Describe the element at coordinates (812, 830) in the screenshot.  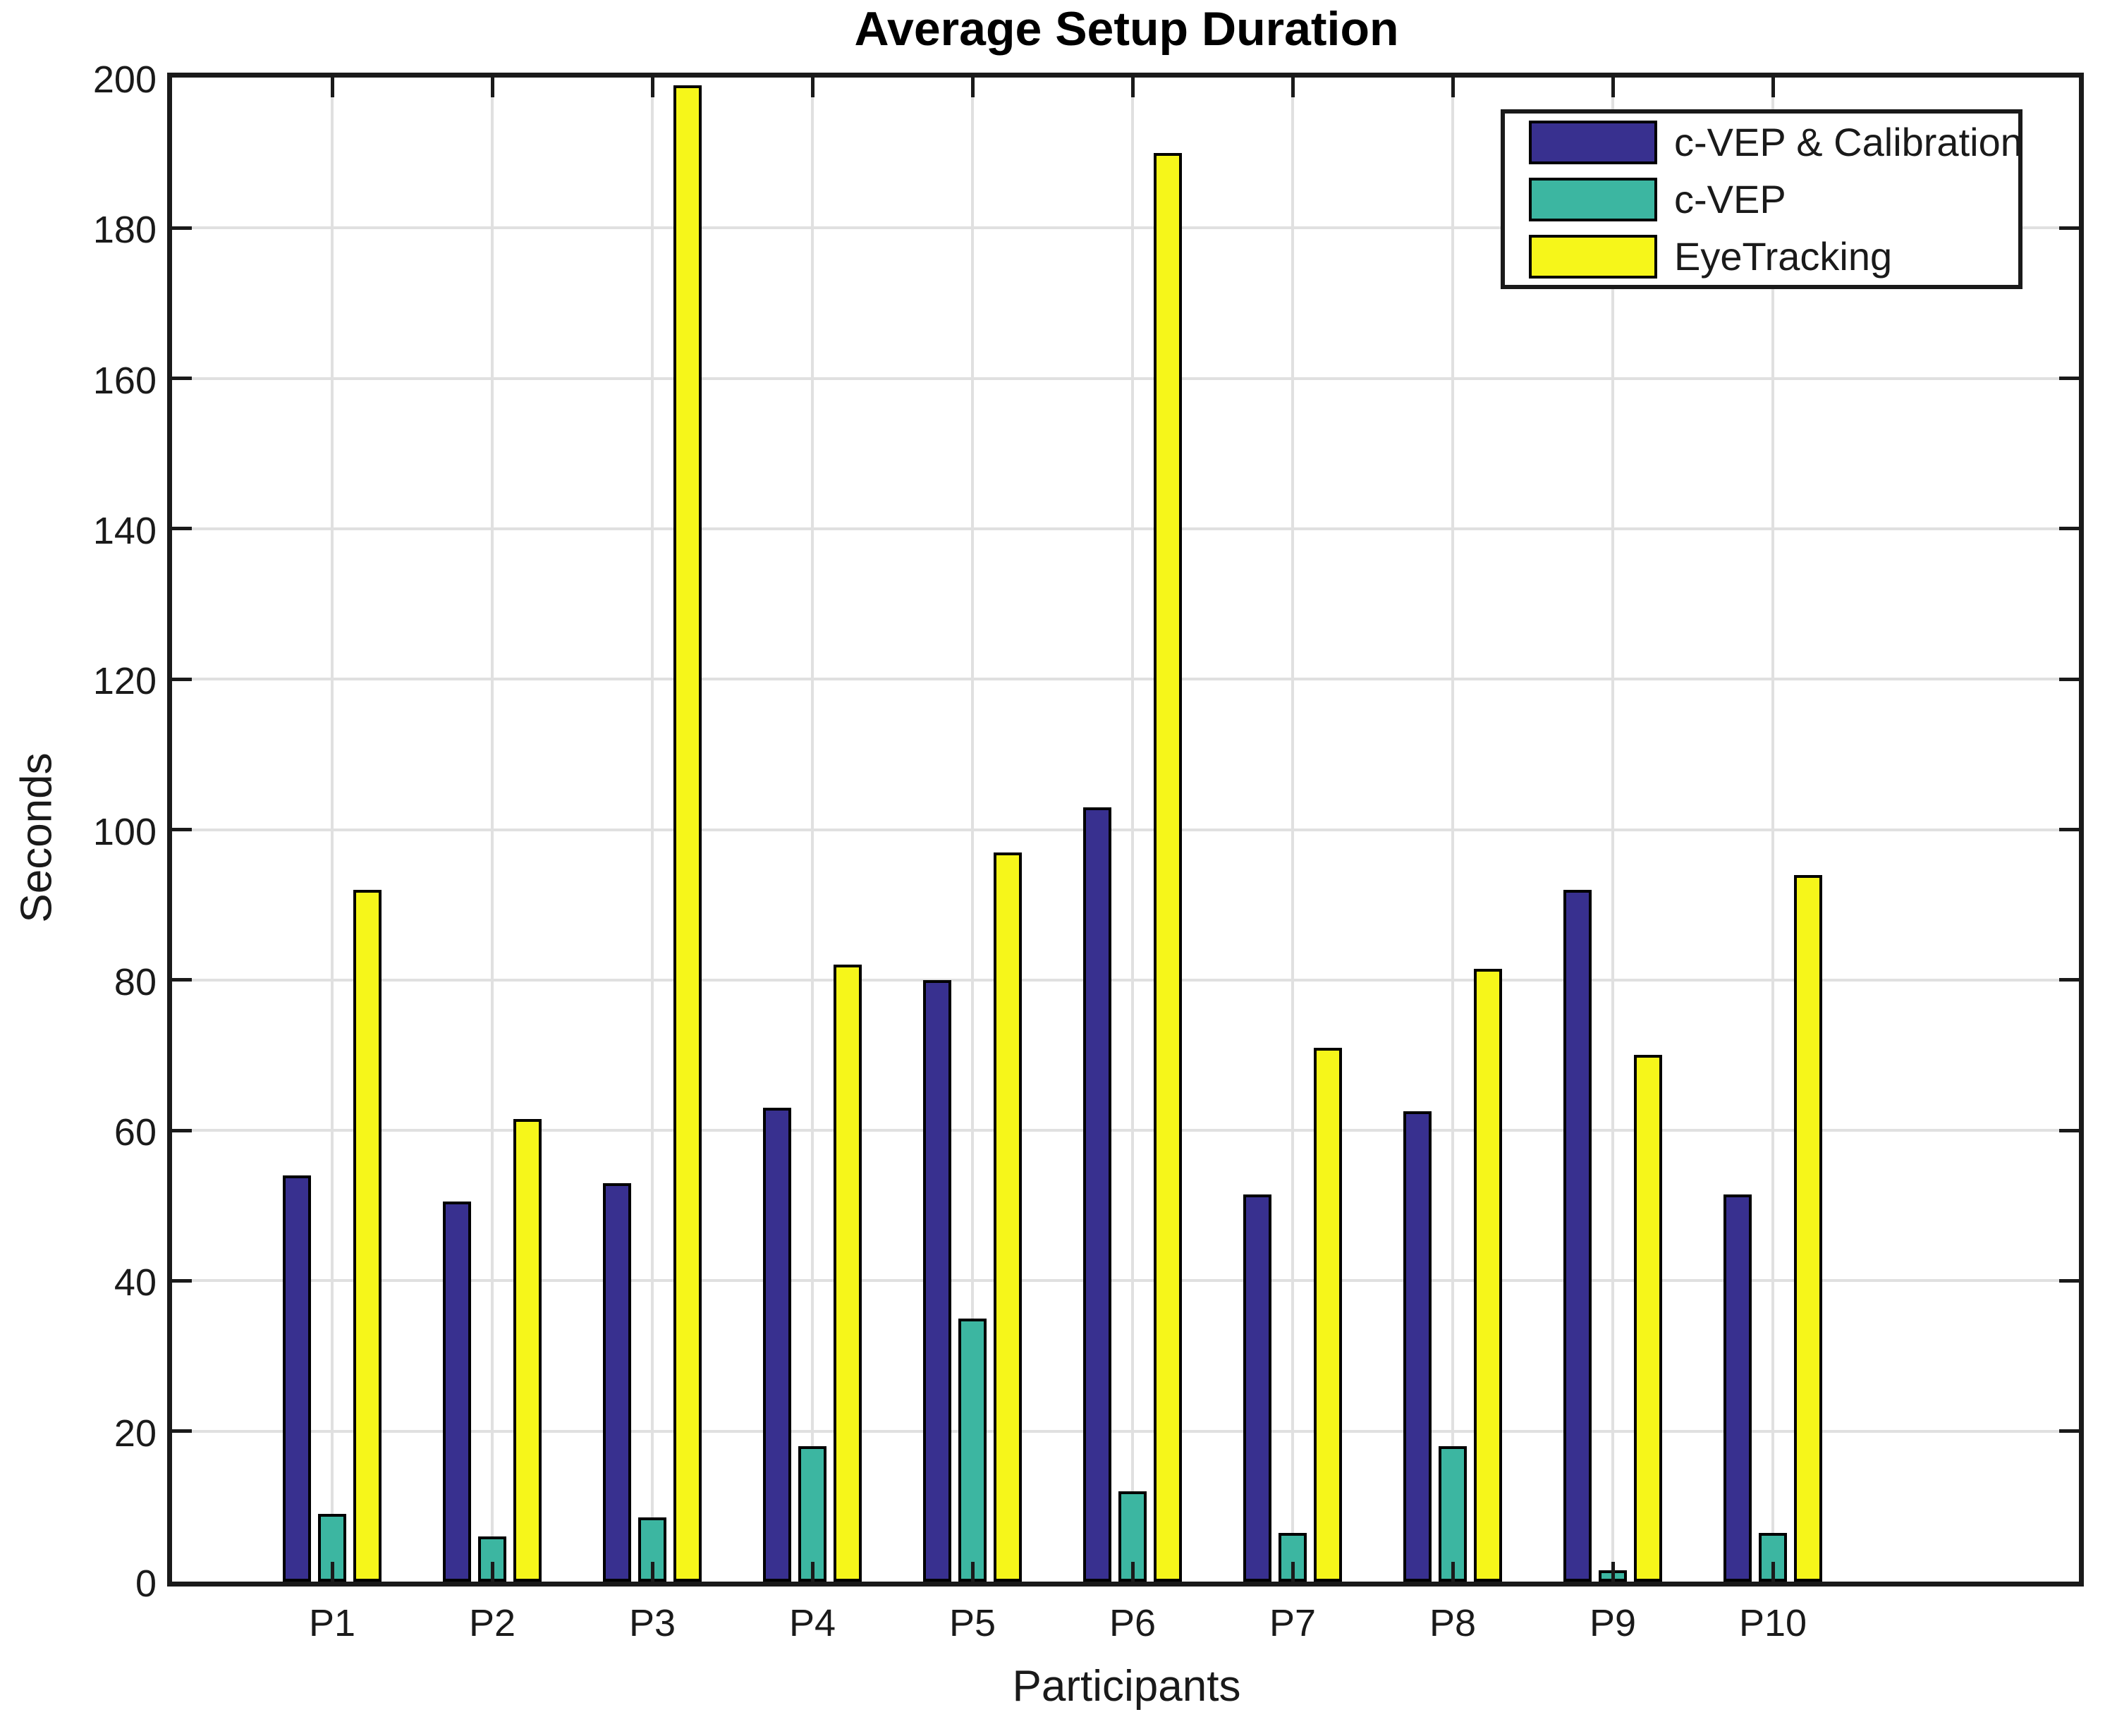
I see `v-gridline-P4` at that location.